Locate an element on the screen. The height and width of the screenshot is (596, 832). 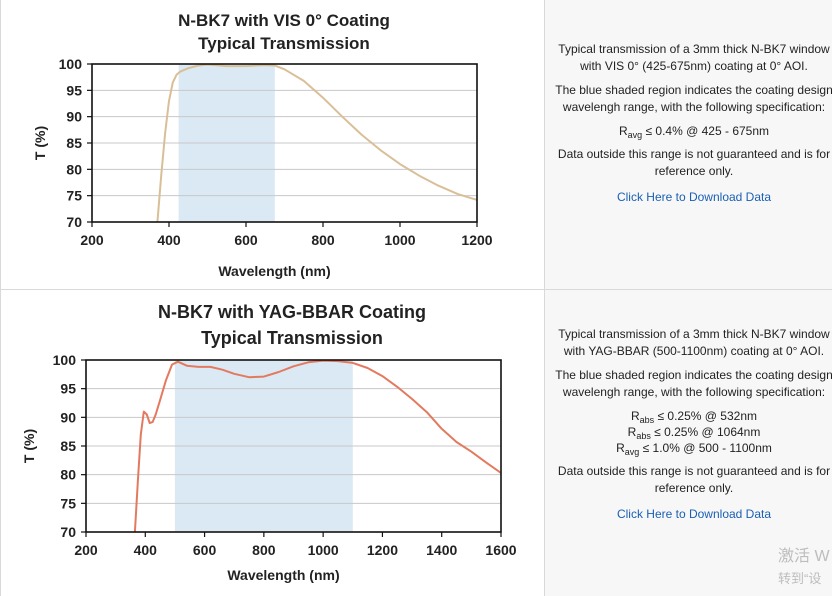
spec-value: ≤ 0.25% @ 532nm is located at coordinates (706, 416).